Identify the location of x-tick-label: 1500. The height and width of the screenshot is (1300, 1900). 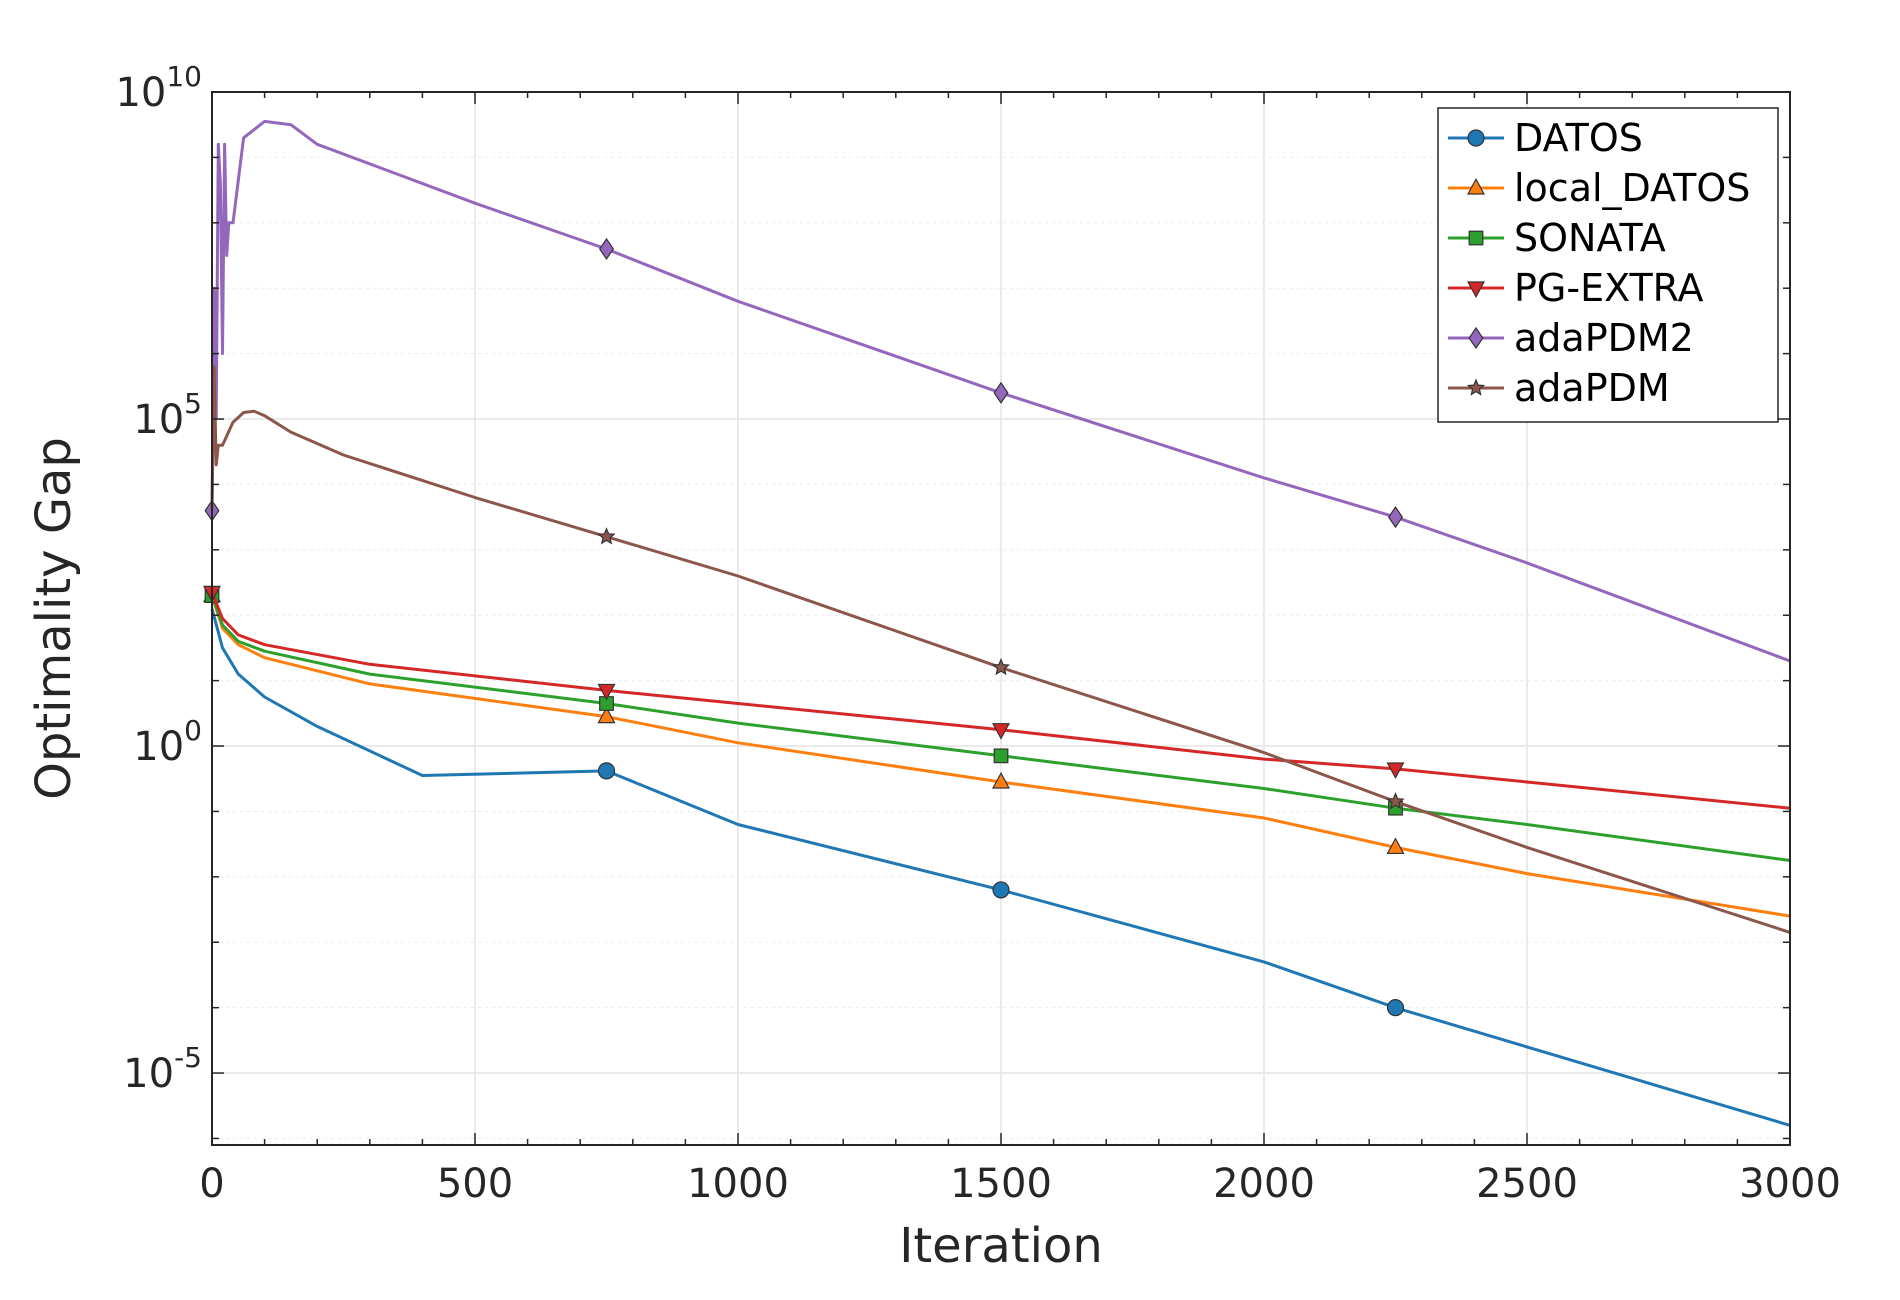
(1001, 1184).